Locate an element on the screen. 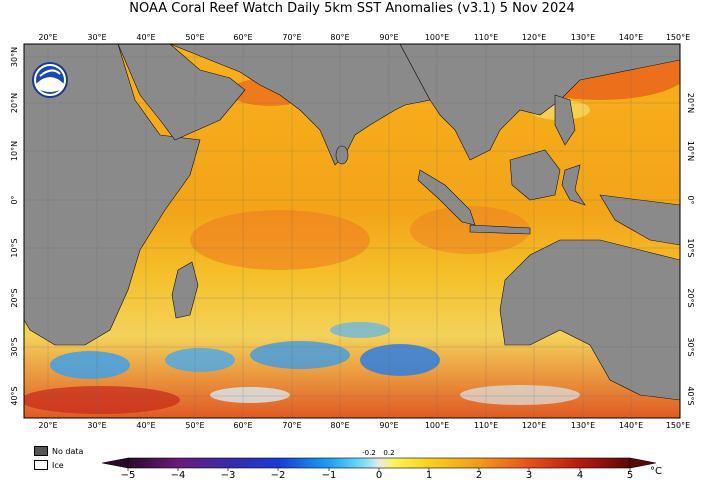  lat-label-right: 40°S is located at coordinates (690, 395).